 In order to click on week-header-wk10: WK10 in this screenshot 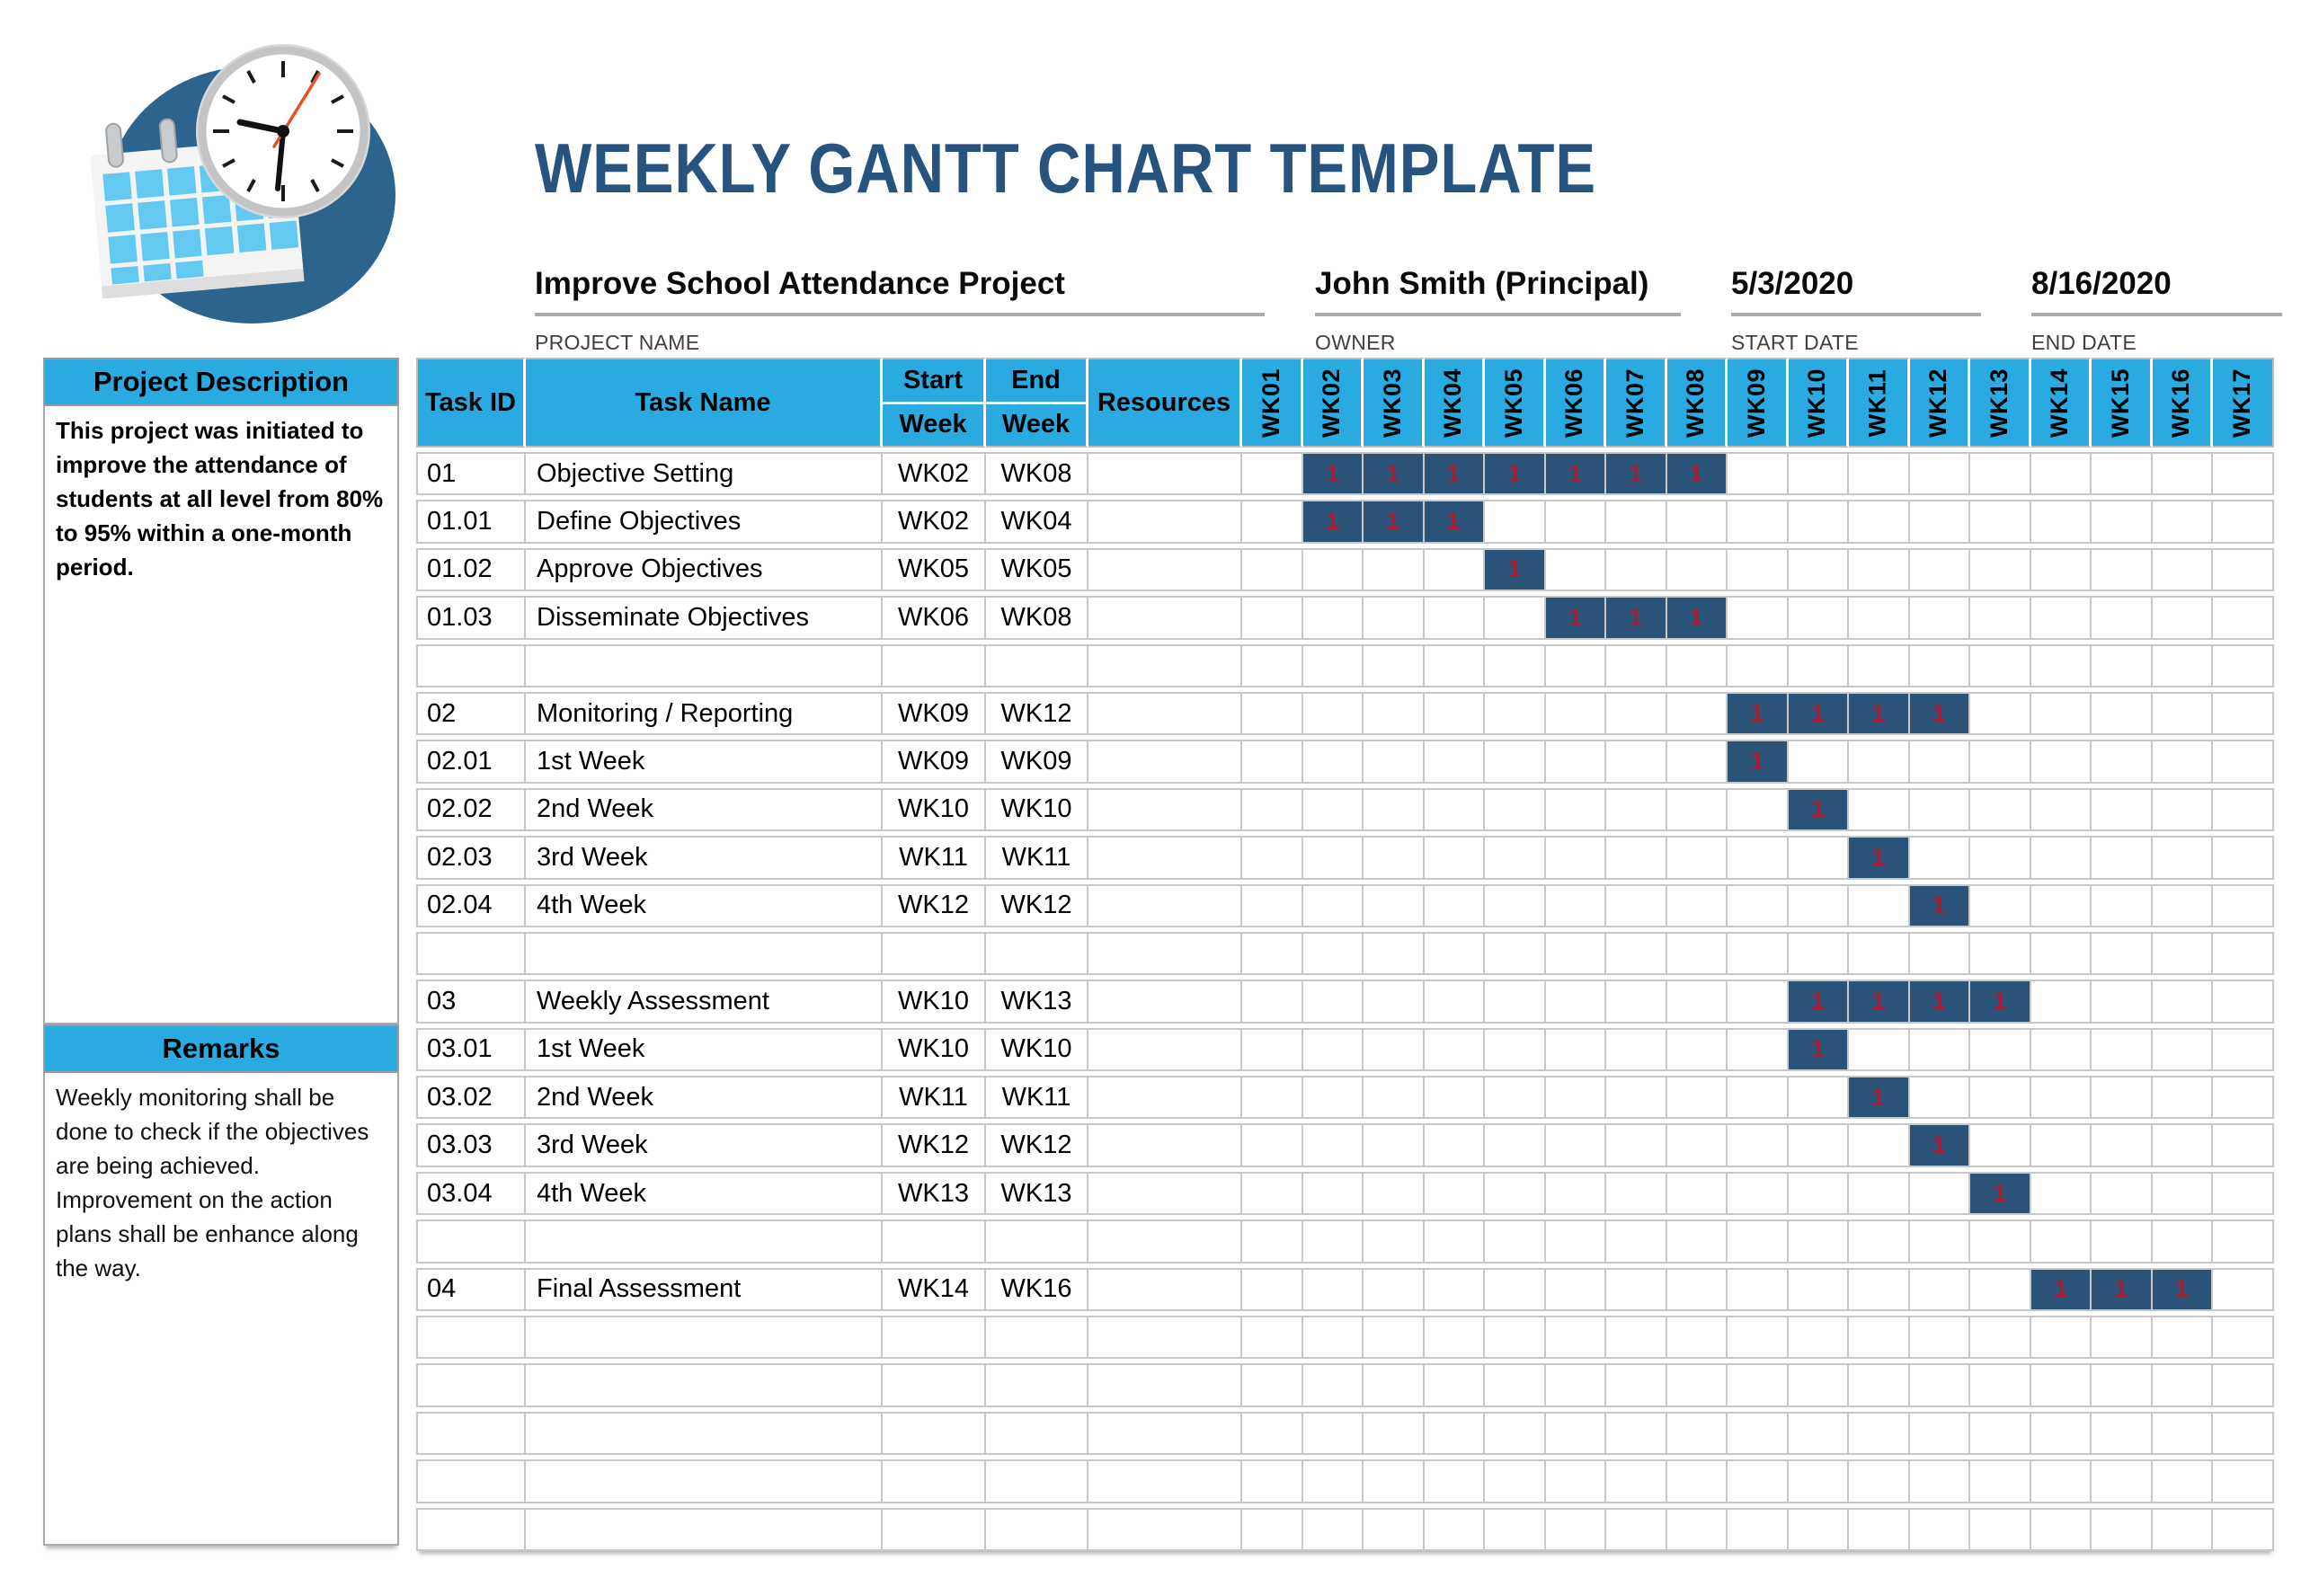, I will do `click(1818, 403)`.